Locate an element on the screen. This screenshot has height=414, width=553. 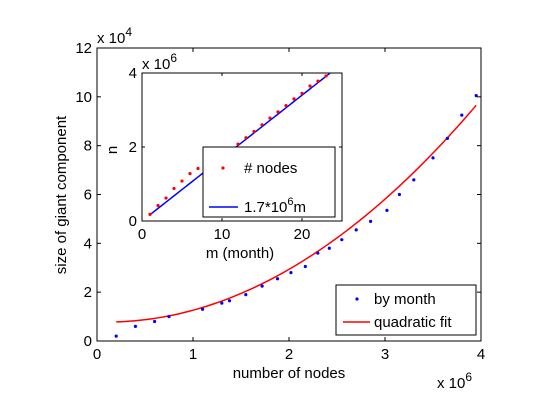
inset-x-tick-label: 10 is located at coordinates (222, 234).